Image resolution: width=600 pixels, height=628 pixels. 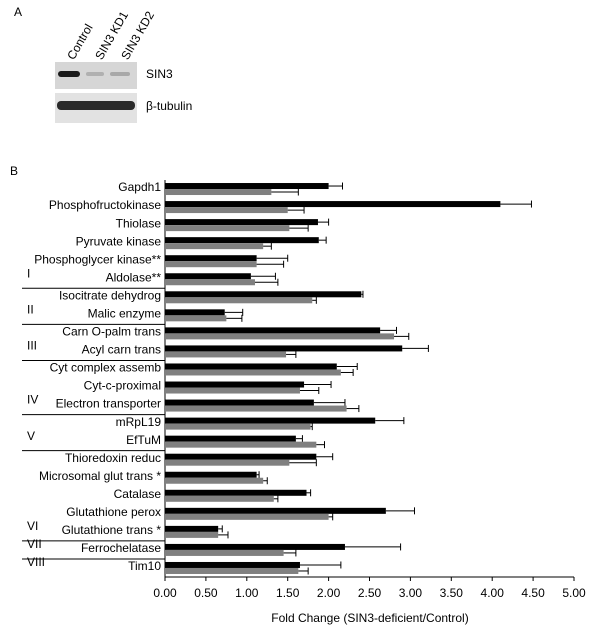 What do you see at coordinates (31, 436) in the screenshot?
I see `group-label: V` at bounding box center [31, 436].